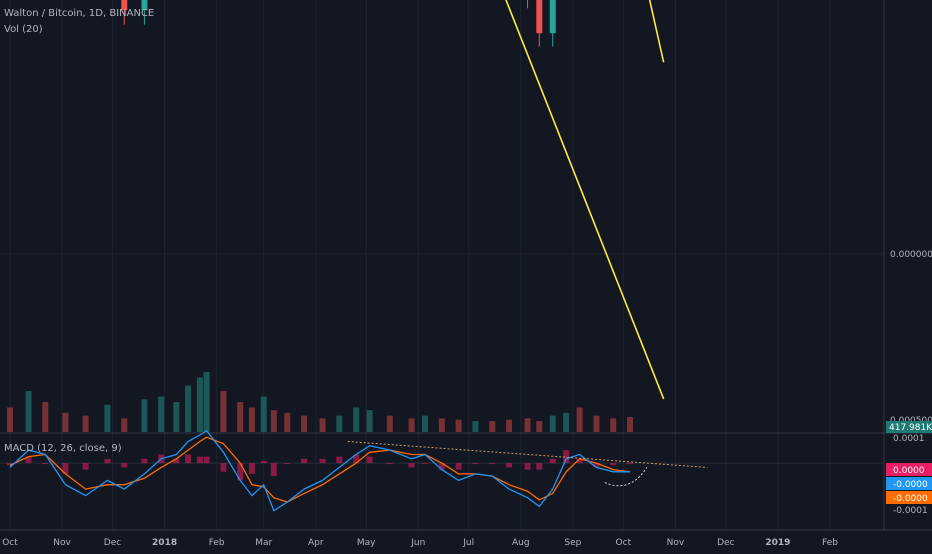 Image resolution: width=932 pixels, height=554 pixels. What do you see at coordinates (468, 543) in the screenshot?
I see `time-tick-label: Jul` at bounding box center [468, 543].